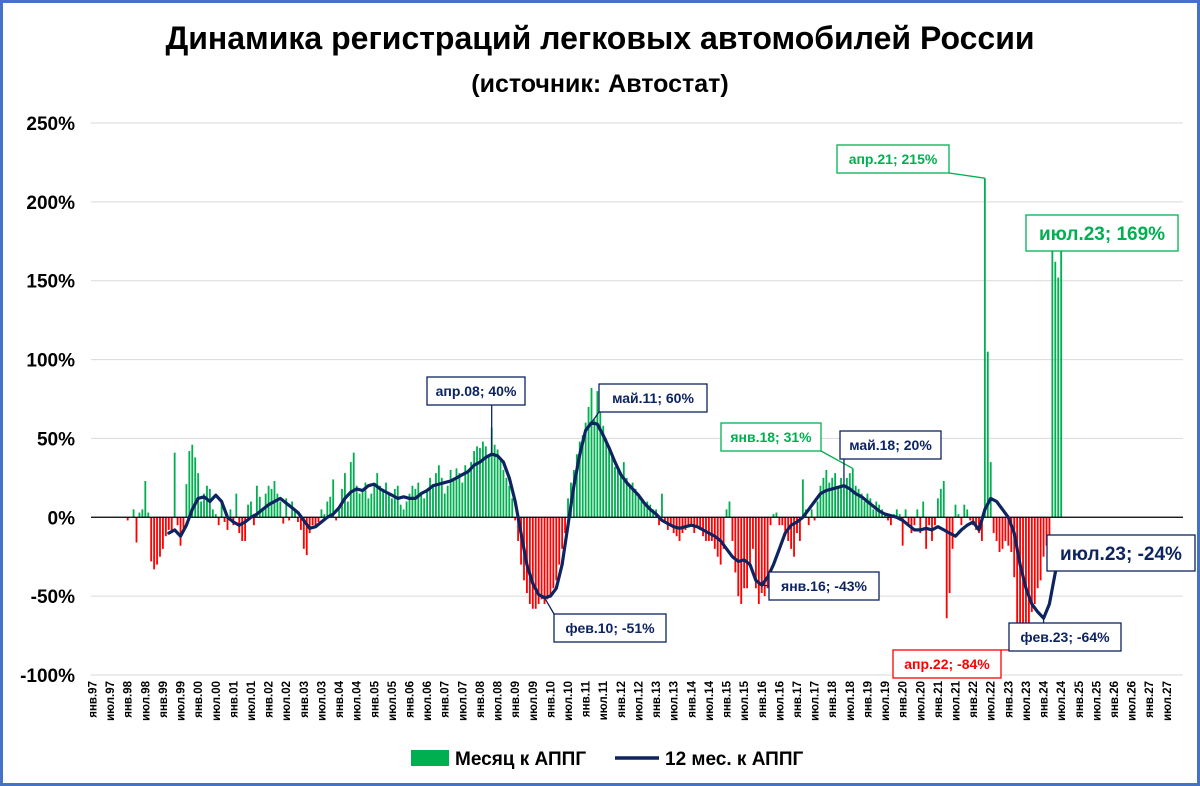 This screenshot has width=1200, height=786. Describe the element at coordinates (199, 699) in the screenshot. I see `x-tick-label: янв.00` at that location.